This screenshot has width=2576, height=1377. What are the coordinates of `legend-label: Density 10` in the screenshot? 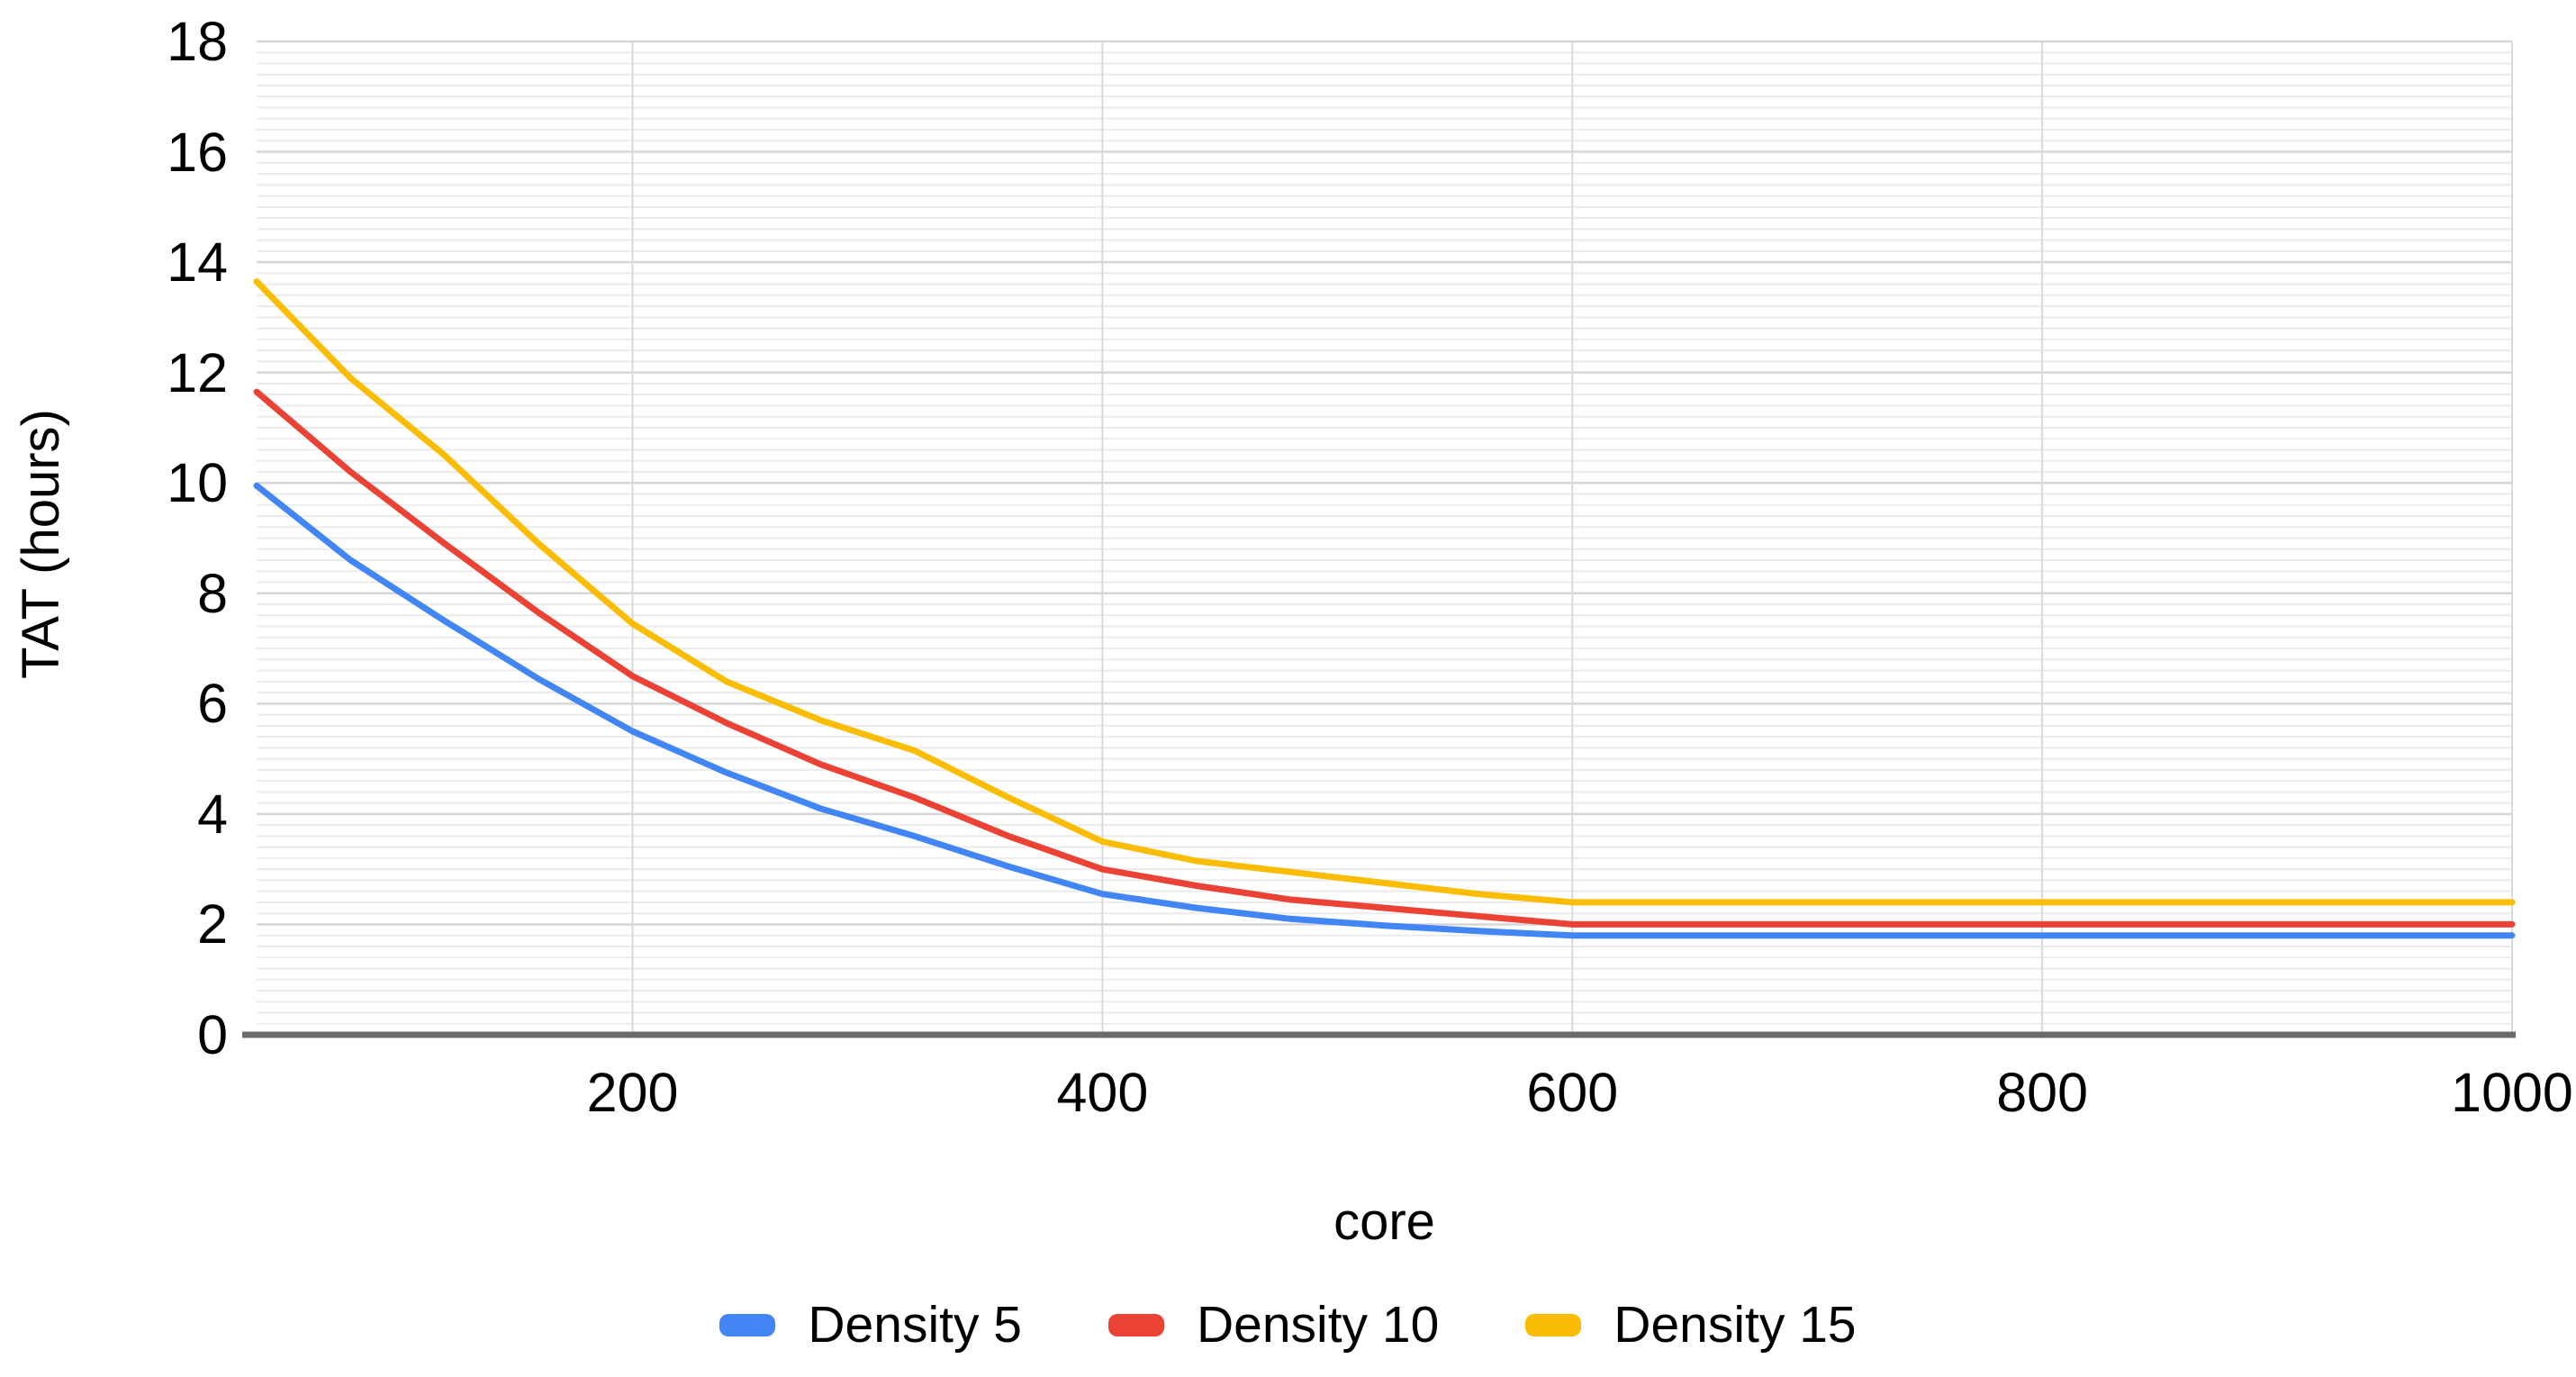 It's located at (1318, 1325).